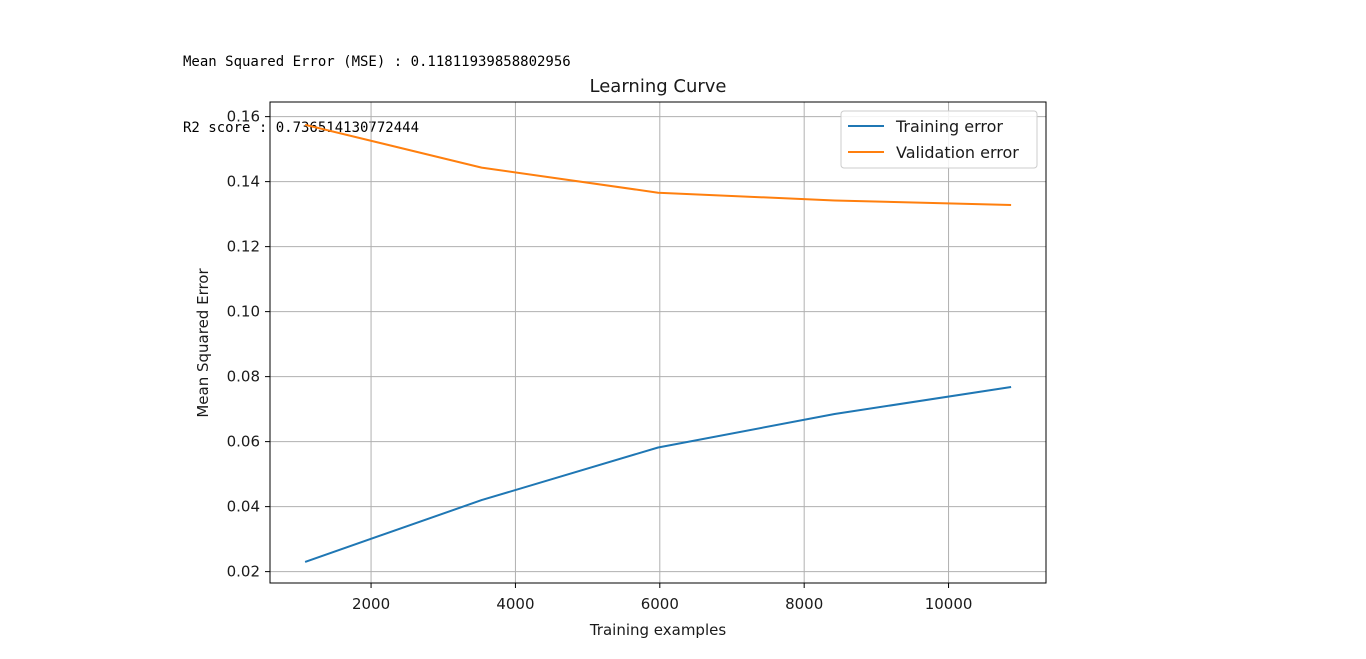 The image size is (1366, 659). I want to click on x-tick-label: 10000, so click(949, 604).